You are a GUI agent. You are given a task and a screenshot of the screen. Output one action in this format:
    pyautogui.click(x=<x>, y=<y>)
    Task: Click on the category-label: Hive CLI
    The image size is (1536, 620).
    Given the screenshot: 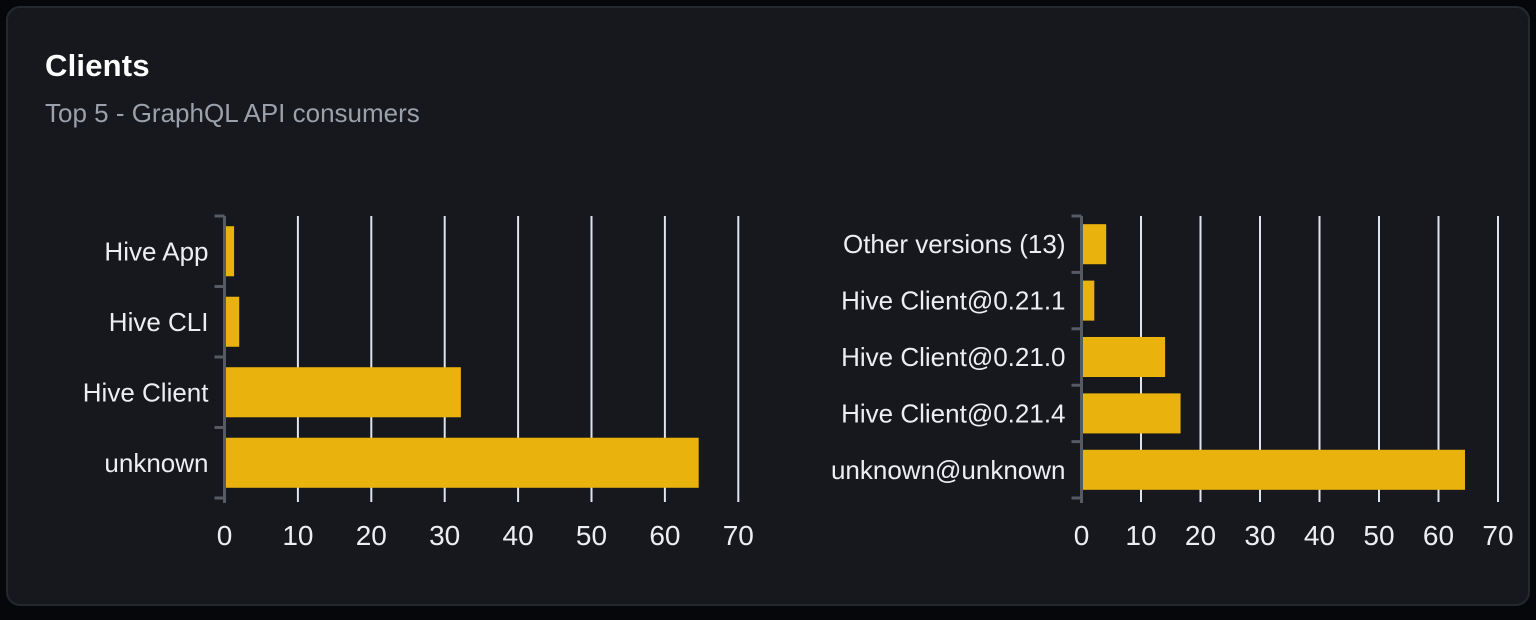 What is the action you would take?
    pyautogui.click(x=159, y=322)
    